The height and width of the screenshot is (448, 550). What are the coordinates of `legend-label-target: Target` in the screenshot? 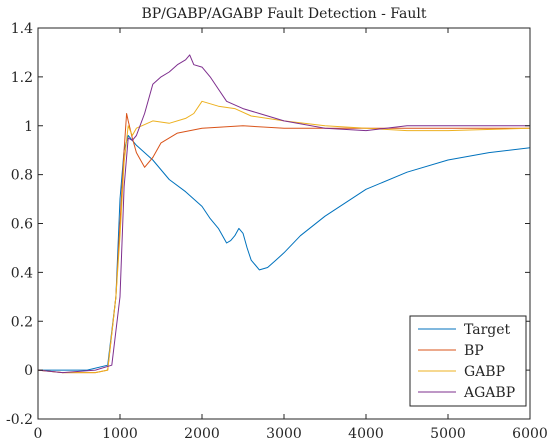 It's located at (487, 330).